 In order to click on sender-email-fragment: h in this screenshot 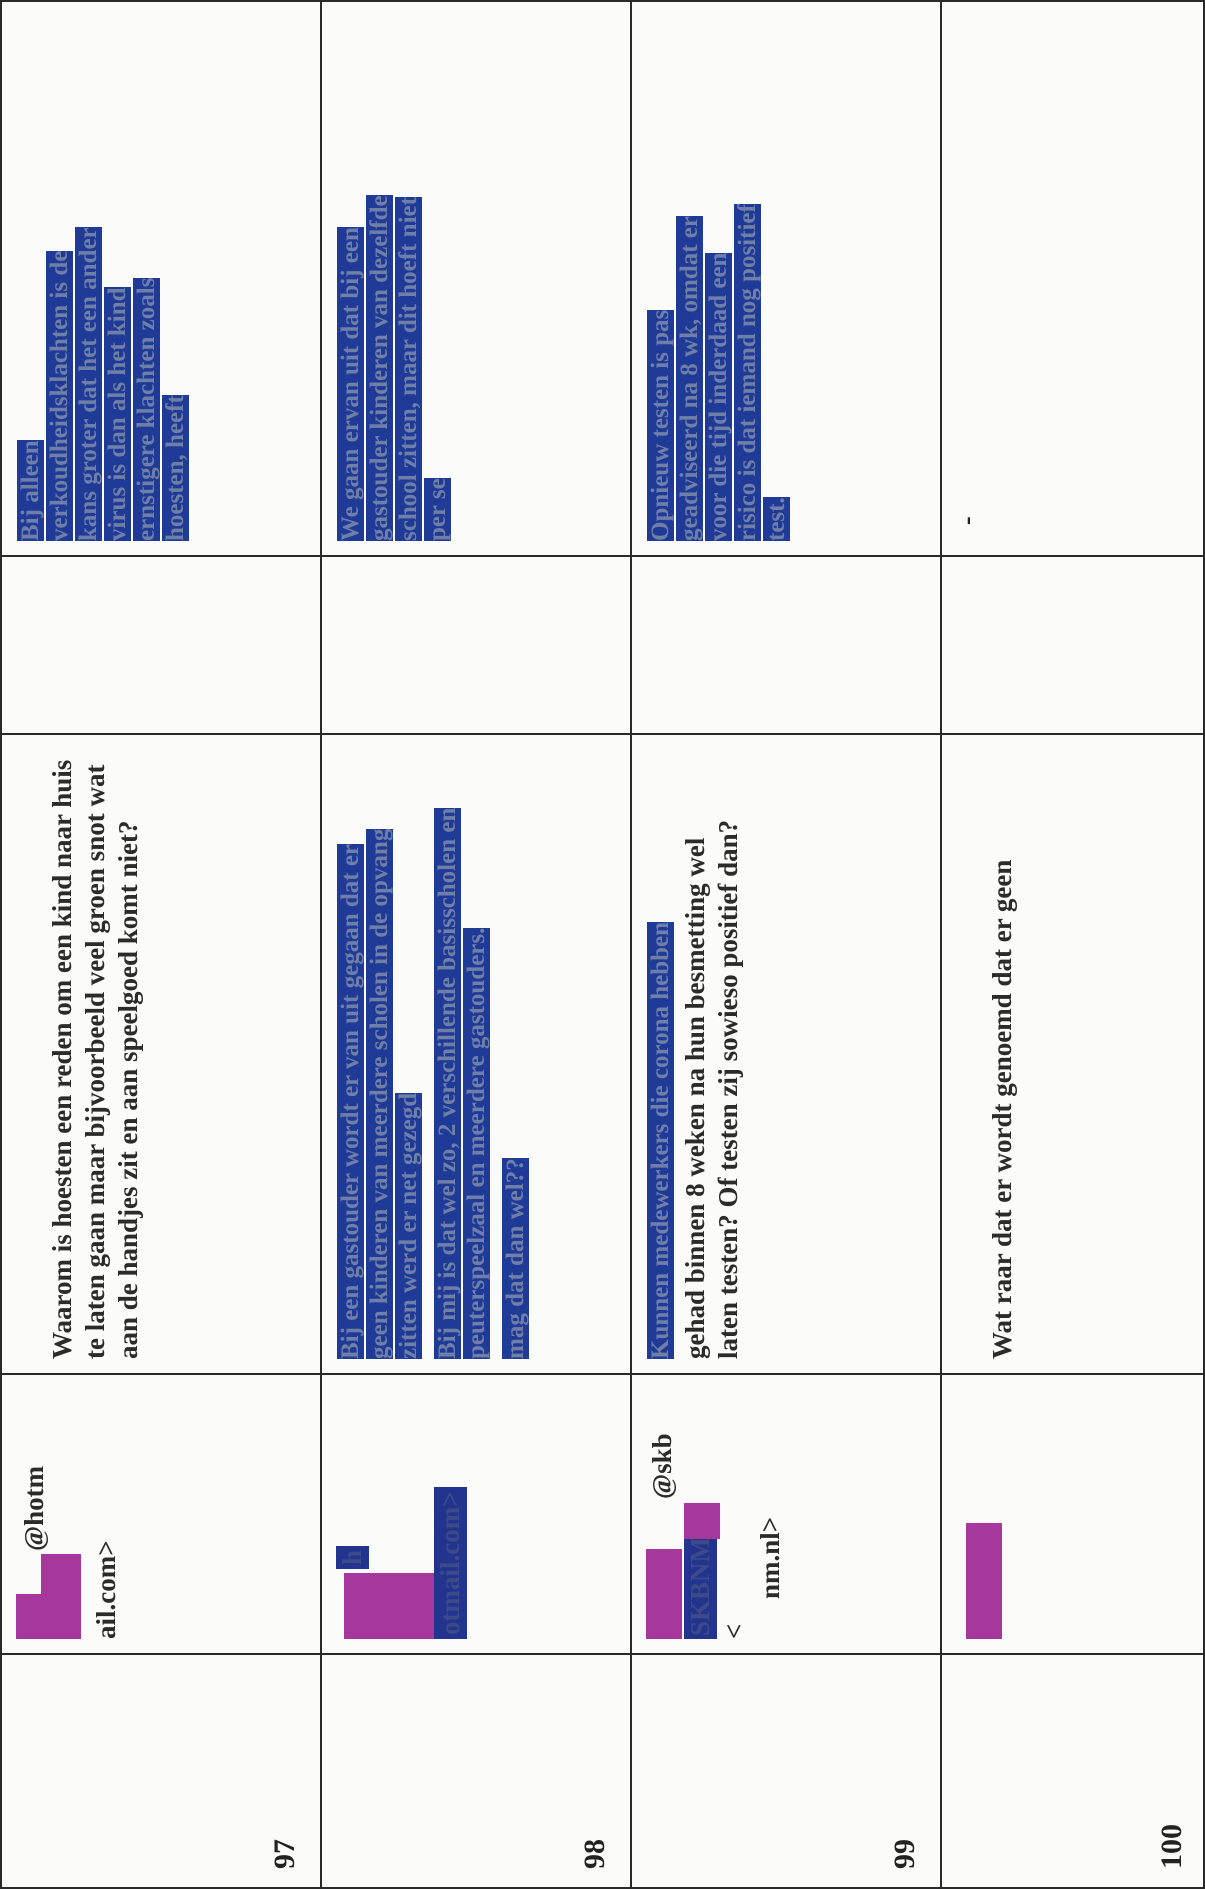, I will do `click(352, 1557)`.